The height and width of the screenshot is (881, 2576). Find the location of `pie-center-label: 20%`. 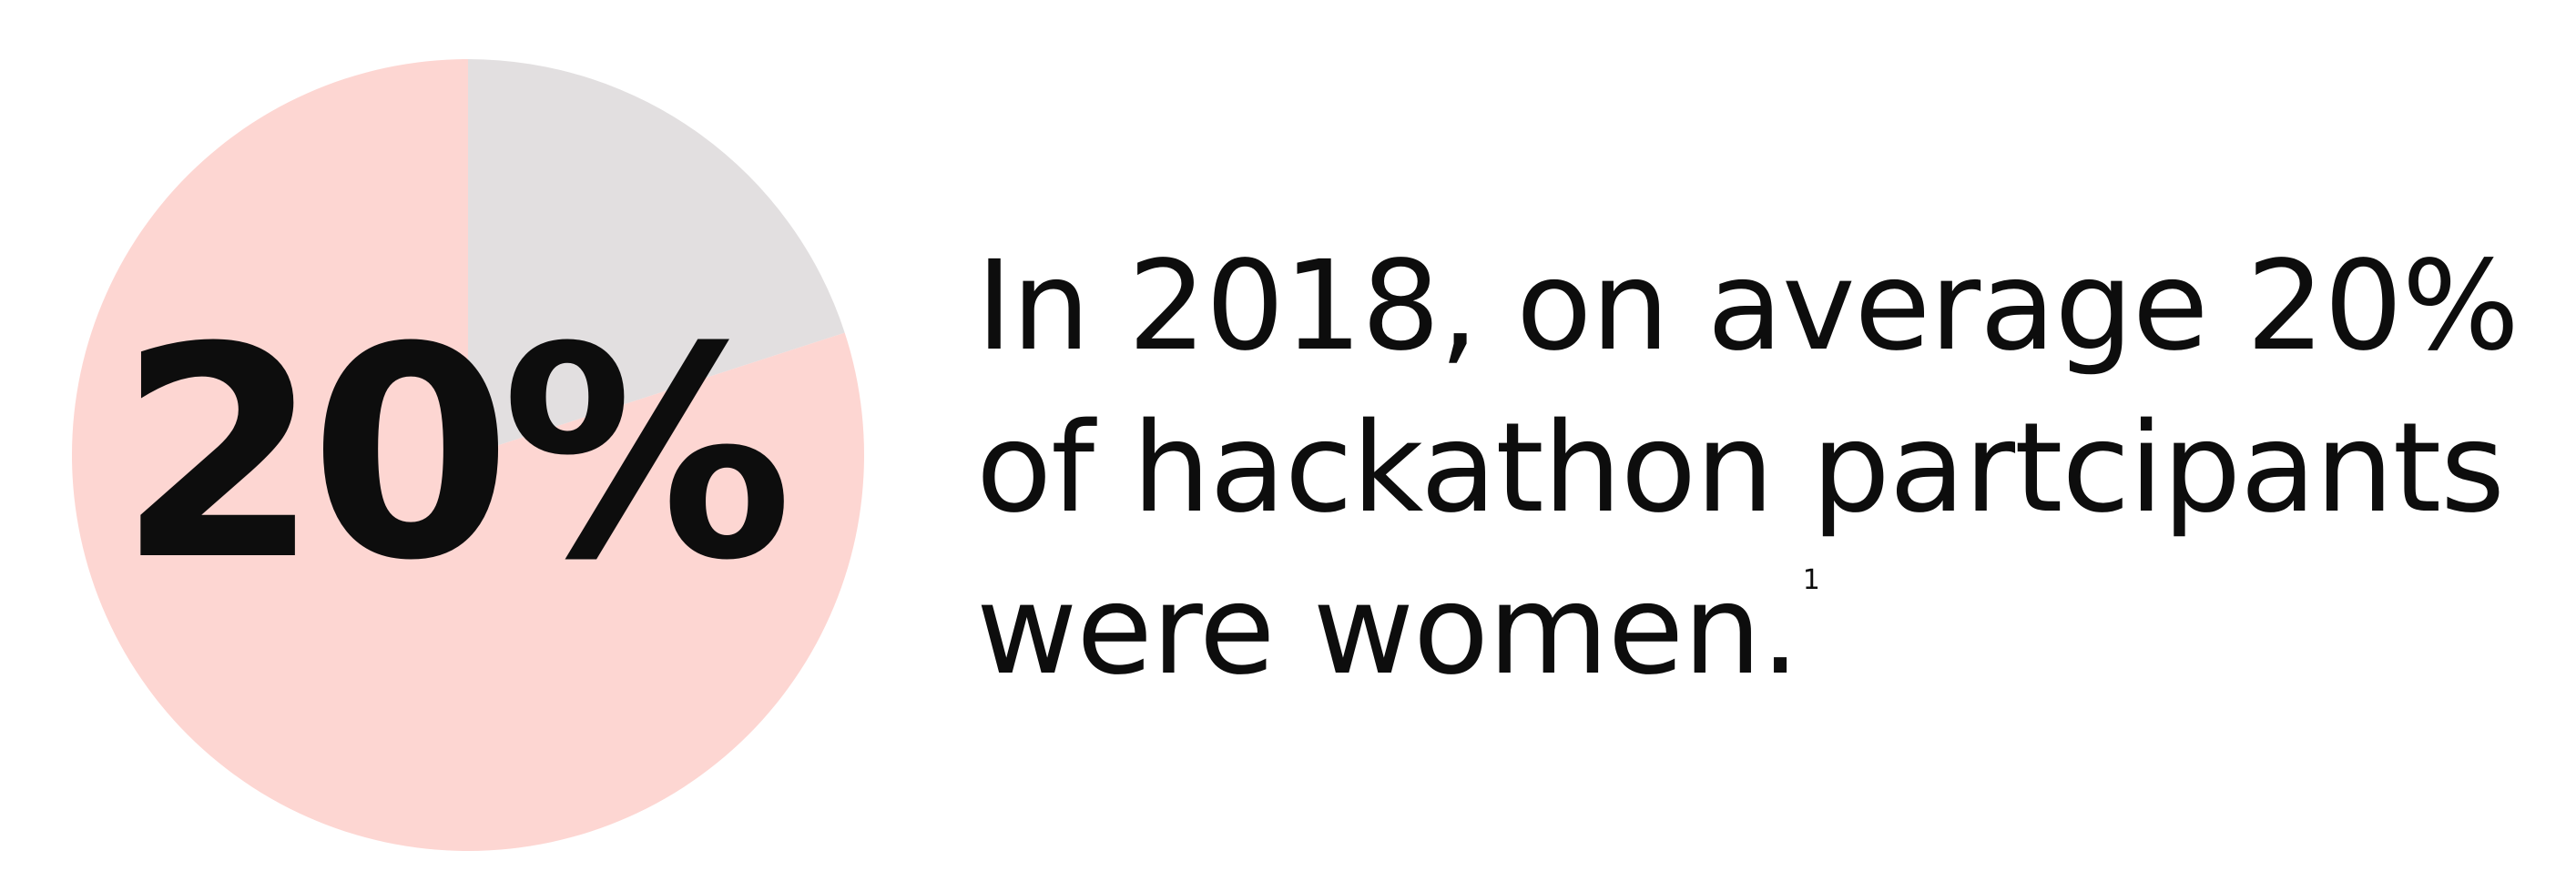

pie-center-label: 20% is located at coordinates (452, 455).